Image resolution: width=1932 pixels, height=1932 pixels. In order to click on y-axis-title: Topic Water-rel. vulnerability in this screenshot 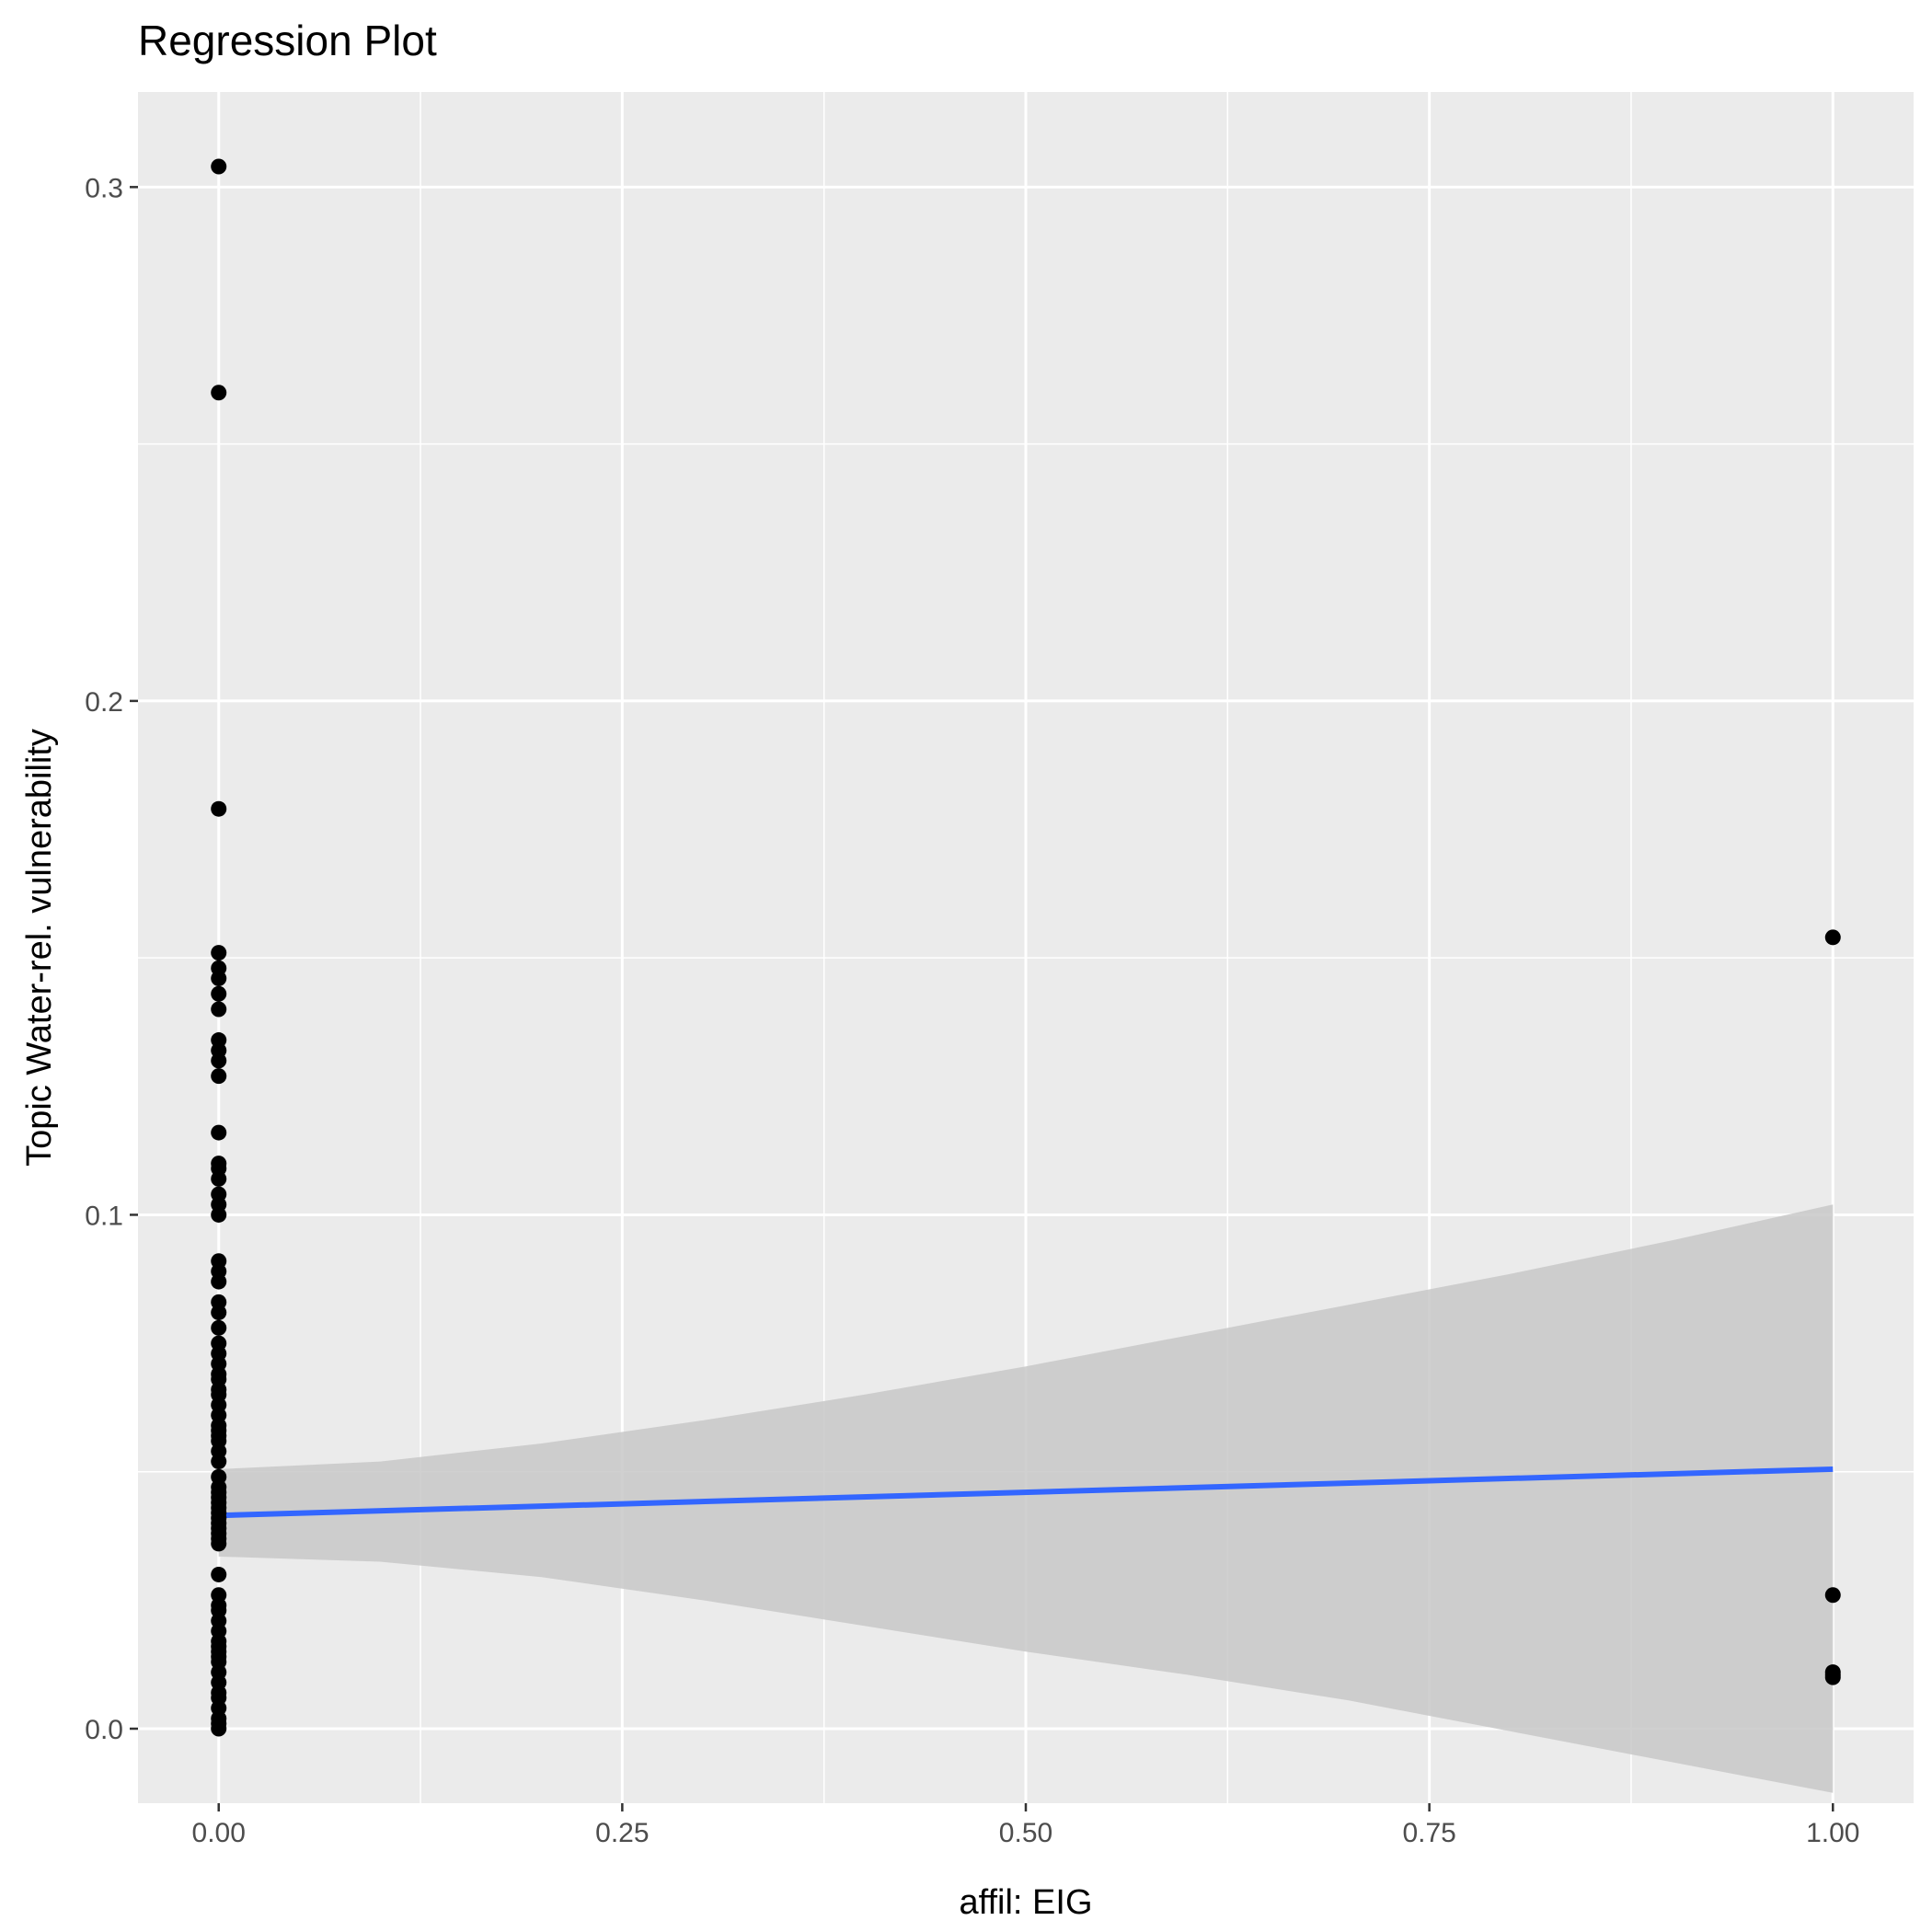, I will do `click(39, 948)`.